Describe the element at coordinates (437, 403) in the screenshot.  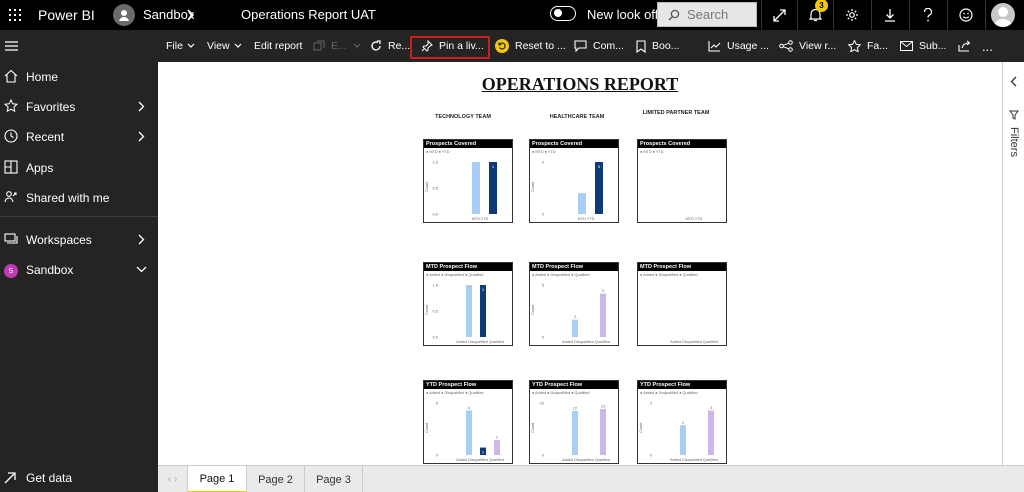
I see `y-tick-label: 5` at that location.